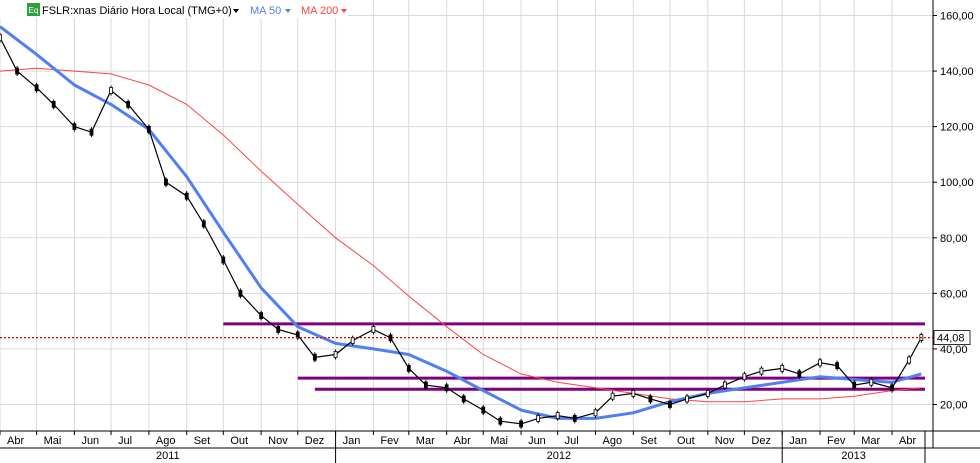 Image resolution: width=980 pixels, height=463 pixels. I want to click on eq-badge-icon: Eq, so click(33, 9).